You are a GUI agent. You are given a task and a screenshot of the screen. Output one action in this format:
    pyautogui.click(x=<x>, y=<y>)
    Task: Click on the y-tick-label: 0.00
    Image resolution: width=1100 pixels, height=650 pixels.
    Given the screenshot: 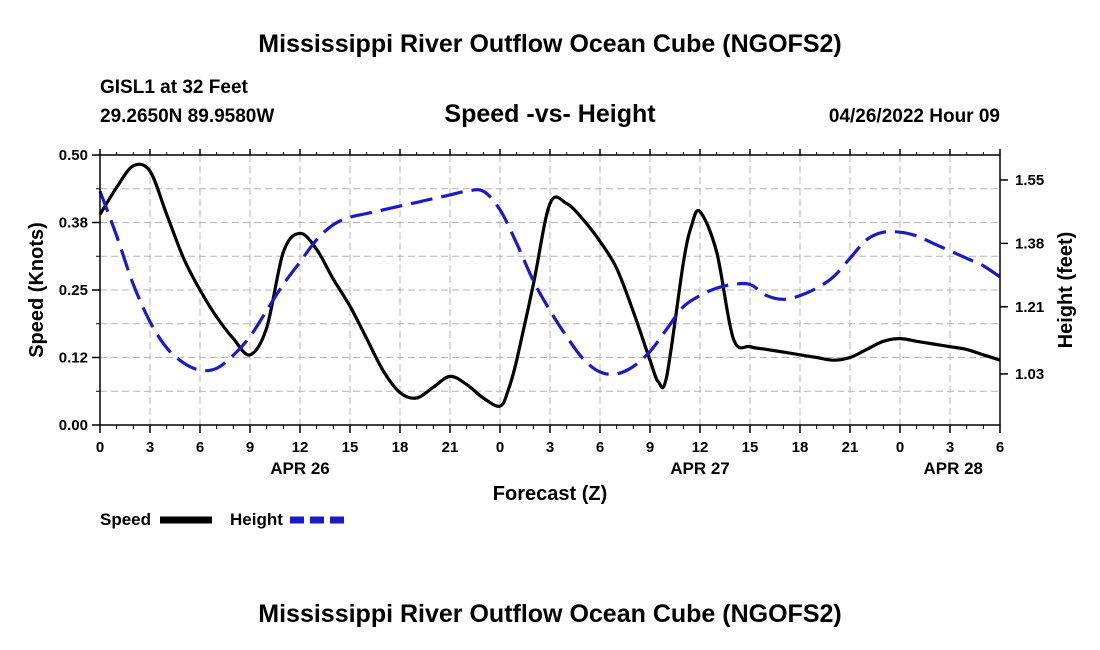 What is the action you would take?
    pyautogui.click(x=73, y=425)
    